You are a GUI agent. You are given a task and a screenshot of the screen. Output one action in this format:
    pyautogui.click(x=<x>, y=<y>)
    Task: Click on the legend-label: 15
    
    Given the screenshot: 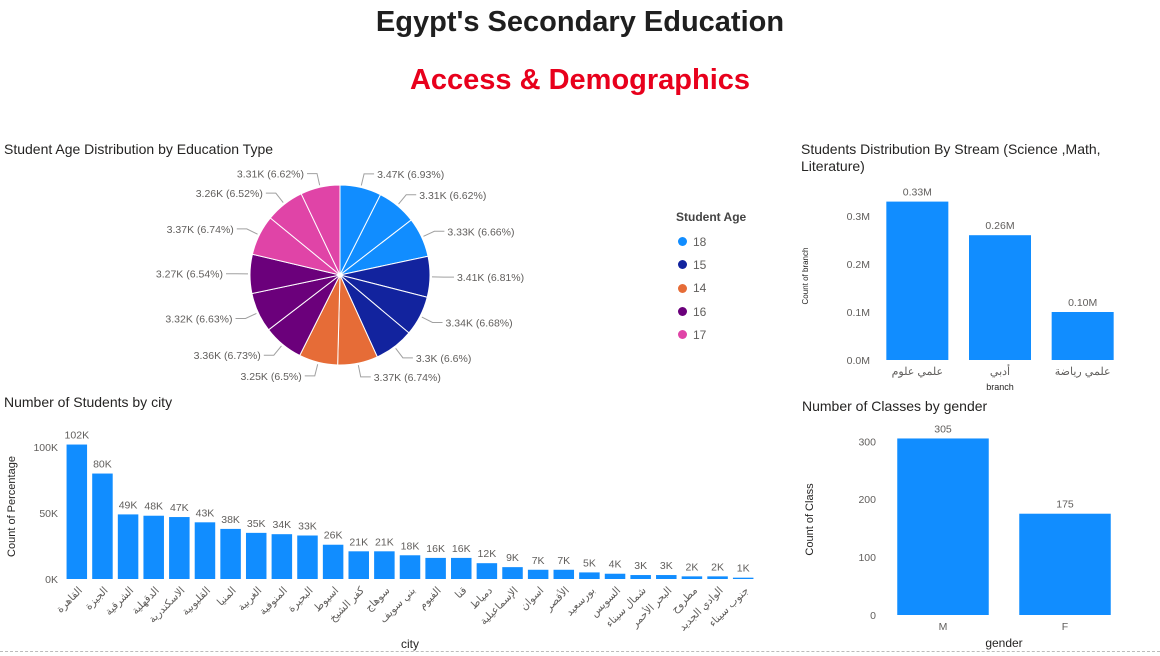 What is the action you would take?
    pyautogui.click(x=700, y=264)
    